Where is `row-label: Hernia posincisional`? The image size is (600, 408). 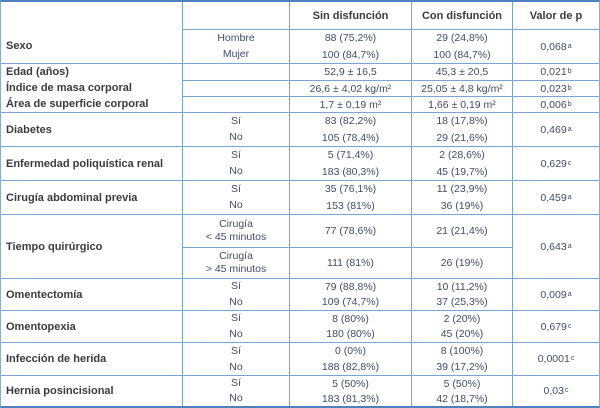
row-label: Hernia posincisional is located at coordinates (92, 391).